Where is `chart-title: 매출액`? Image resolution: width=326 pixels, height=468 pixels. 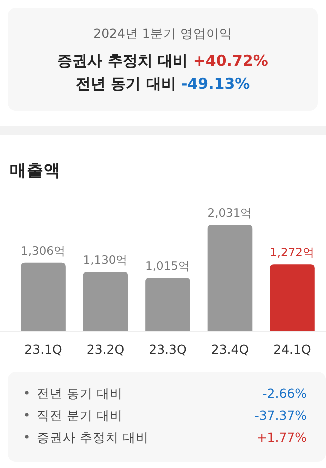 chart-title: 매출액 is located at coordinates (35, 170).